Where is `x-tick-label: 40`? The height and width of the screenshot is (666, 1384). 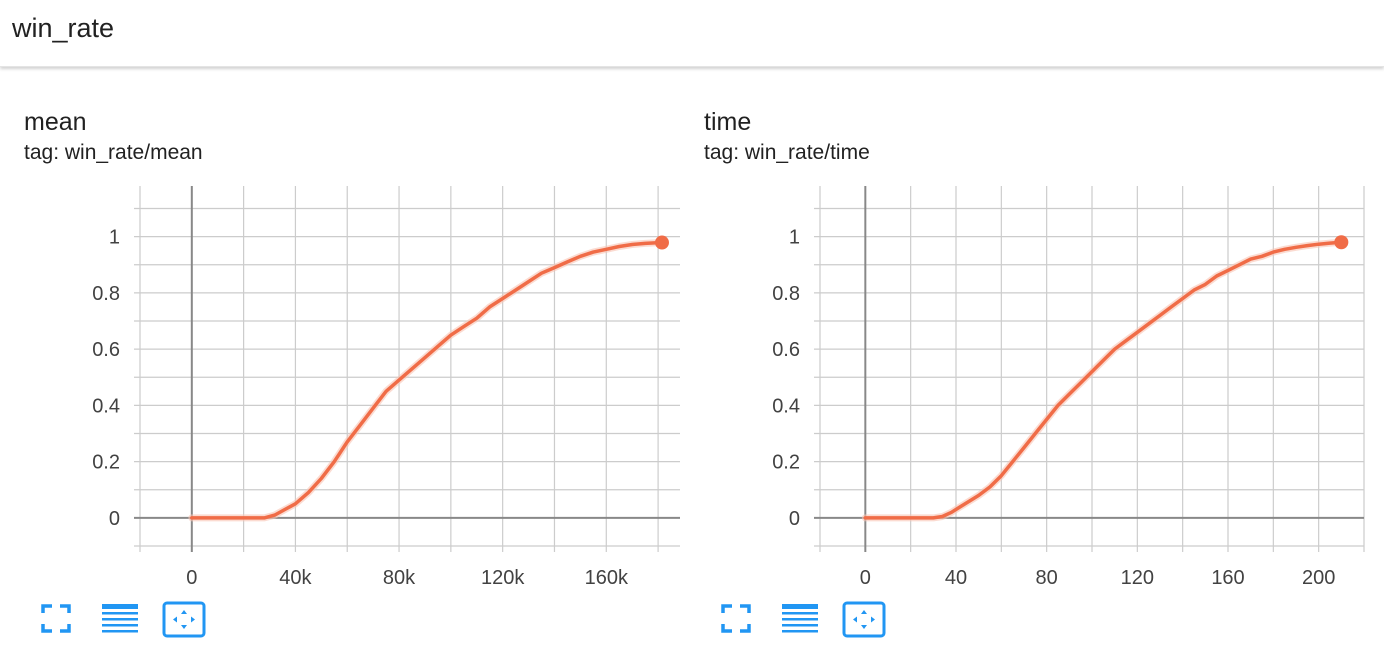 x-tick-label: 40 is located at coordinates (956, 578).